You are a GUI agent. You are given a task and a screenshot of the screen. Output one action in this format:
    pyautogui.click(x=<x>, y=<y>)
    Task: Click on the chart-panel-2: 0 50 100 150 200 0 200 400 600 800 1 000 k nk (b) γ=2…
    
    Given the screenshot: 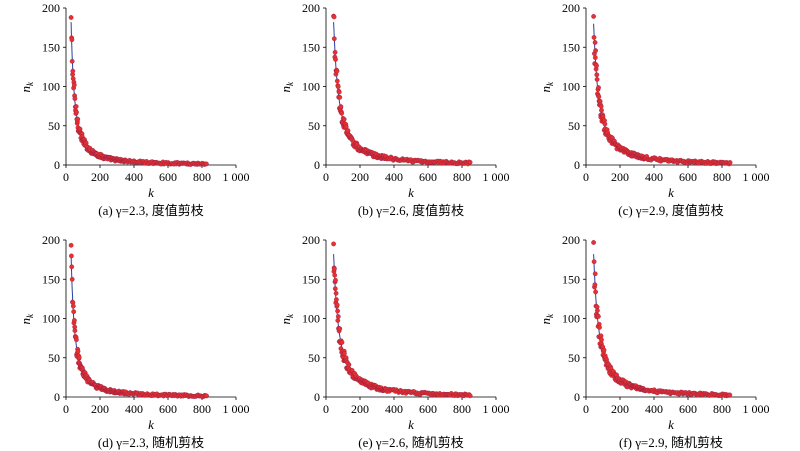 What is the action you would take?
    pyautogui.click(x=394, y=109)
    